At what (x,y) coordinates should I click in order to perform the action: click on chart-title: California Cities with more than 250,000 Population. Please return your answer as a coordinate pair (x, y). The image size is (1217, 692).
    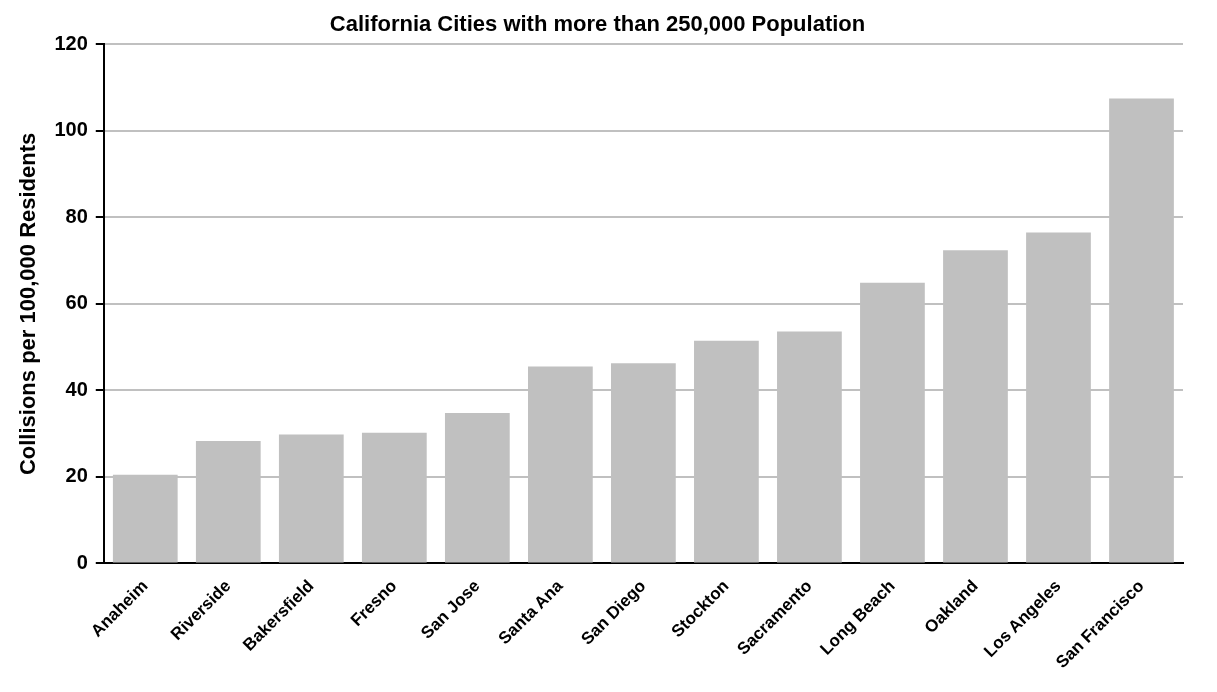
    Looking at the image, I should click on (597, 24).